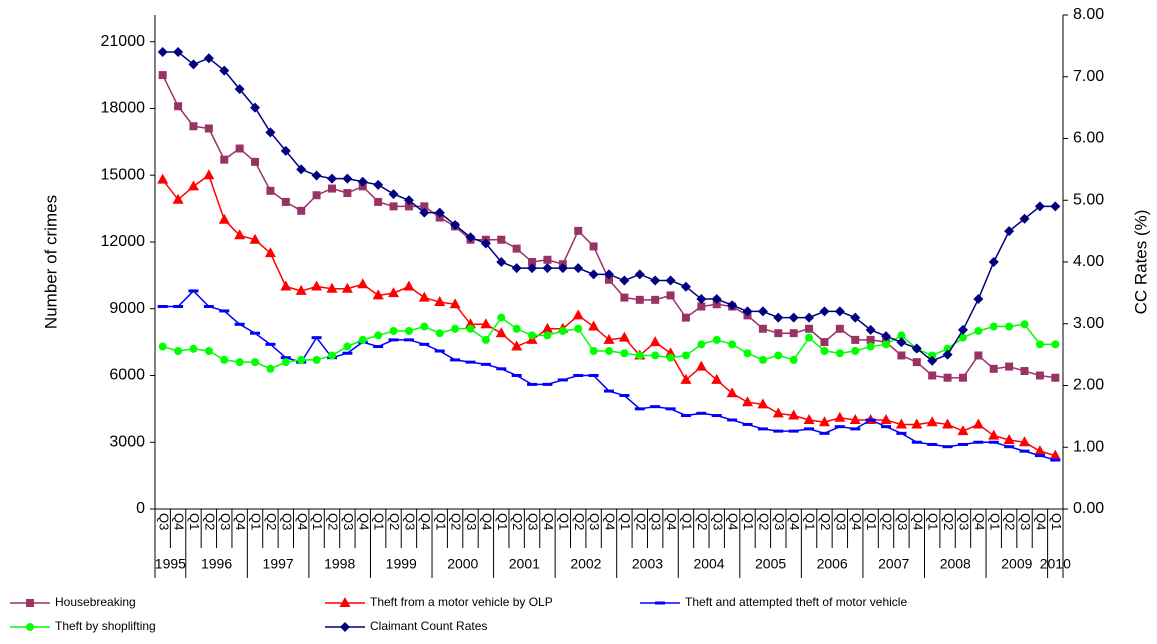 The image size is (1157, 644). What do you see at coordinates (1088, 508) in the screenshot?
I see `y2-tick-label: 0.00` at bounding box center [1088, 508].